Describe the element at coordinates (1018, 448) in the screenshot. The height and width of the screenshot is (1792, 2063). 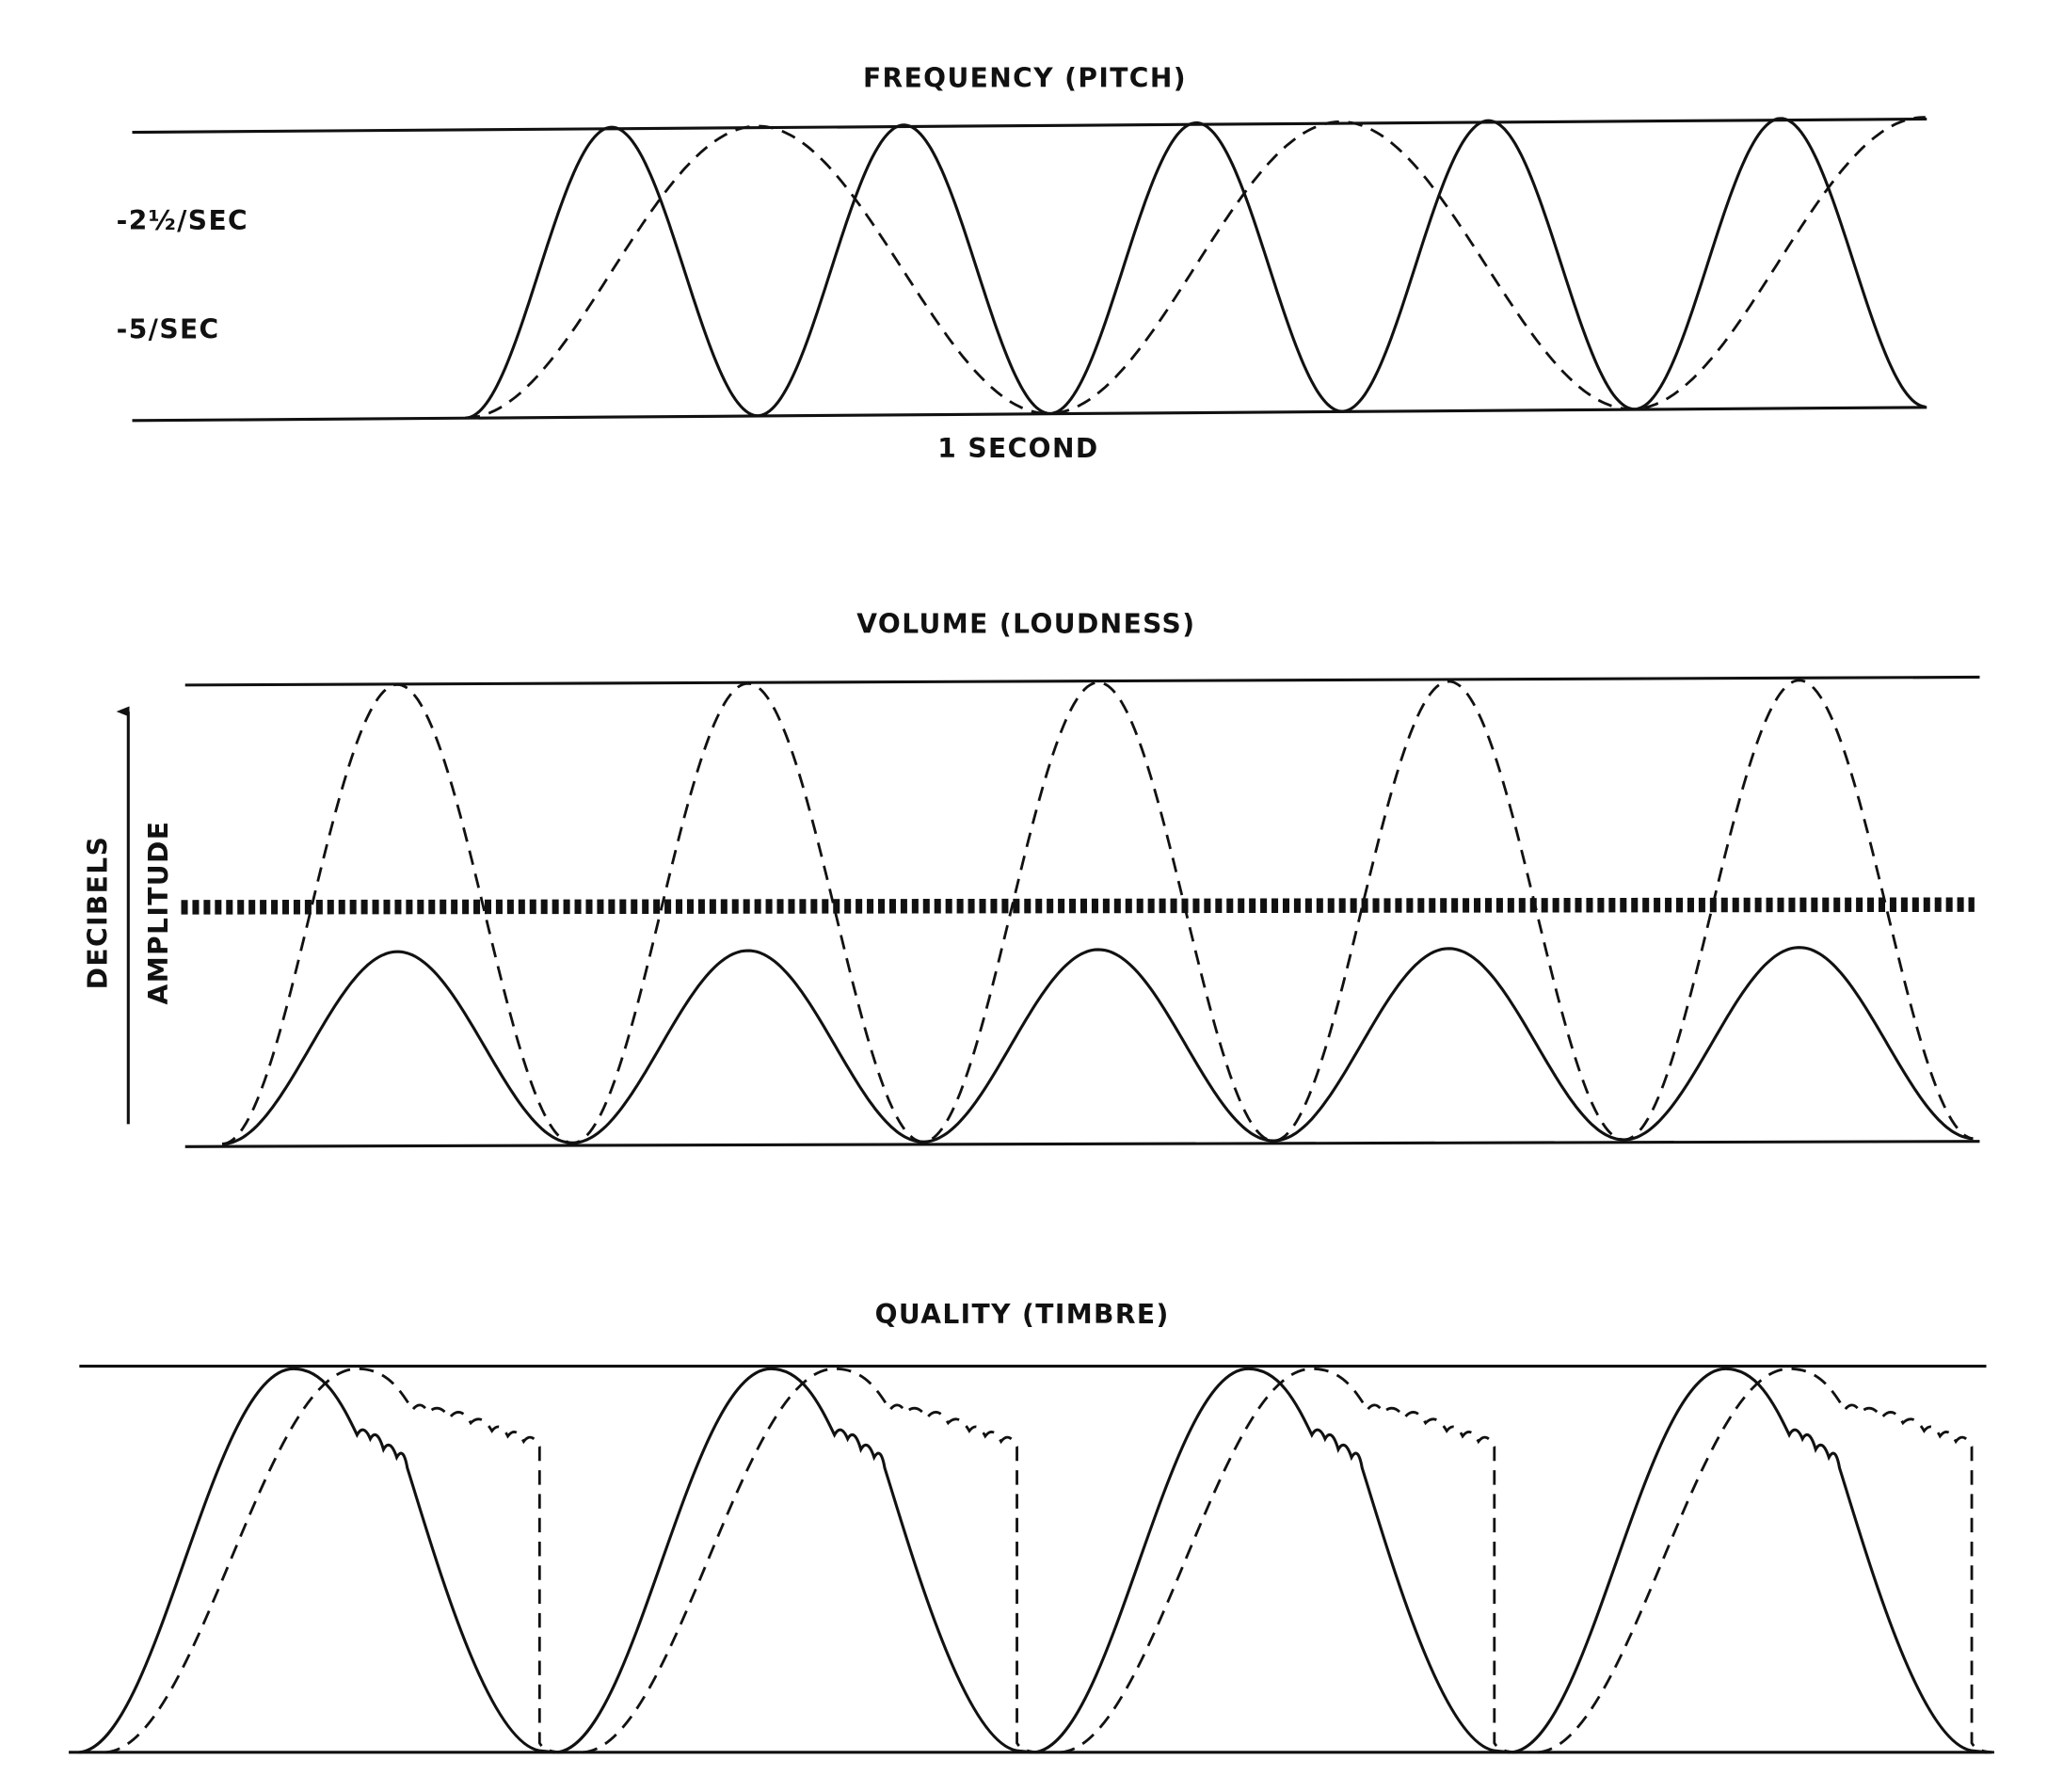
I see `time-label: 1 SECOND` at that location.